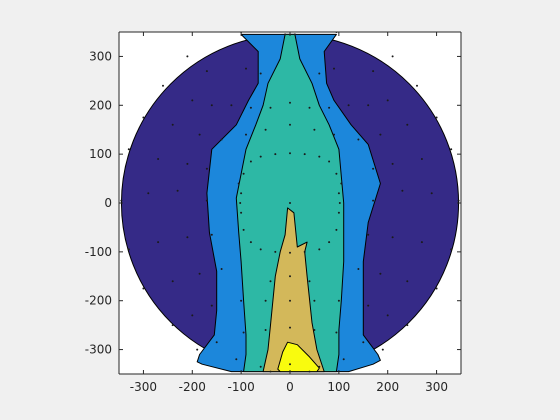  Describe the element at coordinates (98, 252) in the screenshot. I see `y-tick-label: -100` at that location.